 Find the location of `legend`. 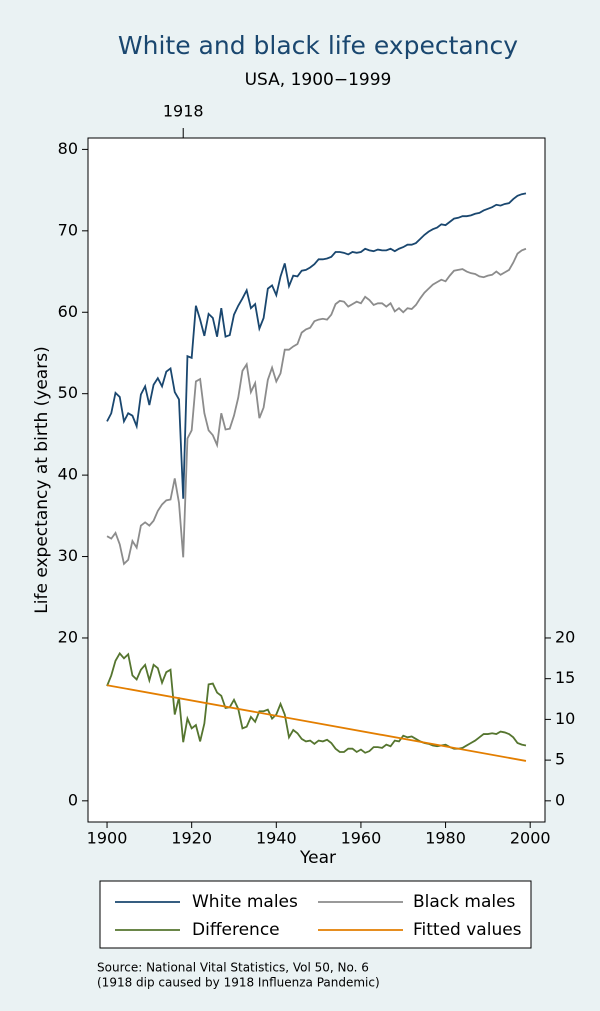

legend is located at coordinates (315, 914).